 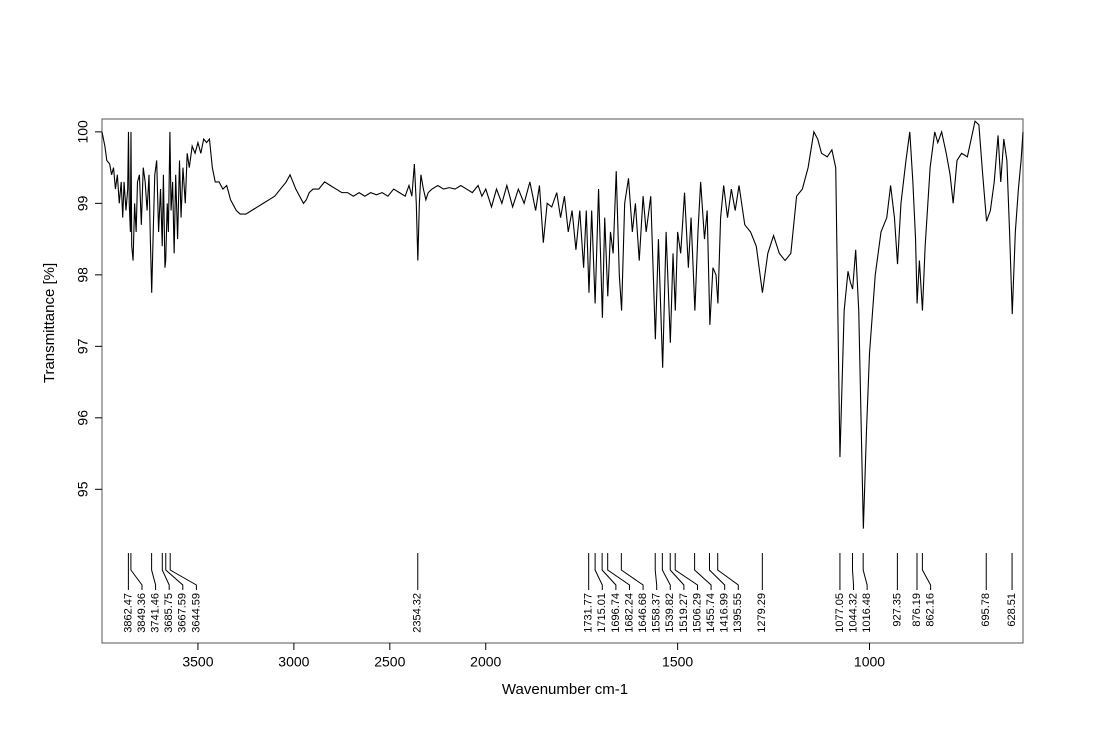 I want to click on peak-label: 1279.29, so click(x=762, y=613).